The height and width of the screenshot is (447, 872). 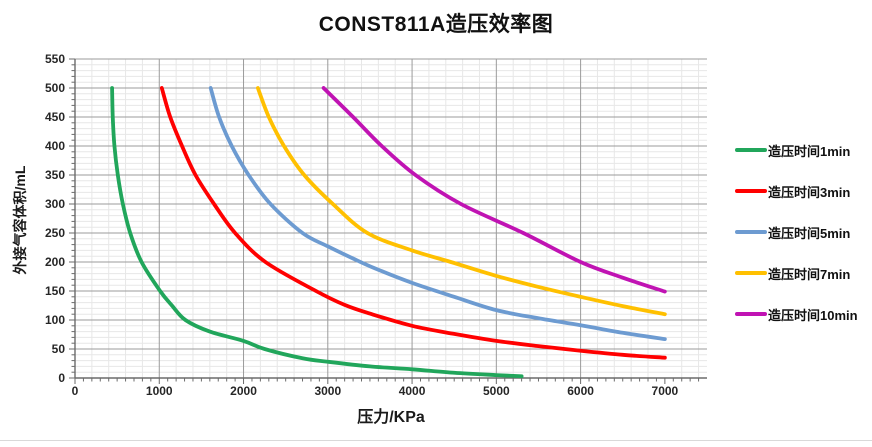 What do you see at coordinates (809, 151) in the screenshot?
I see `legend-item-label: 造压时间1min` at bounding box center [809, 151].